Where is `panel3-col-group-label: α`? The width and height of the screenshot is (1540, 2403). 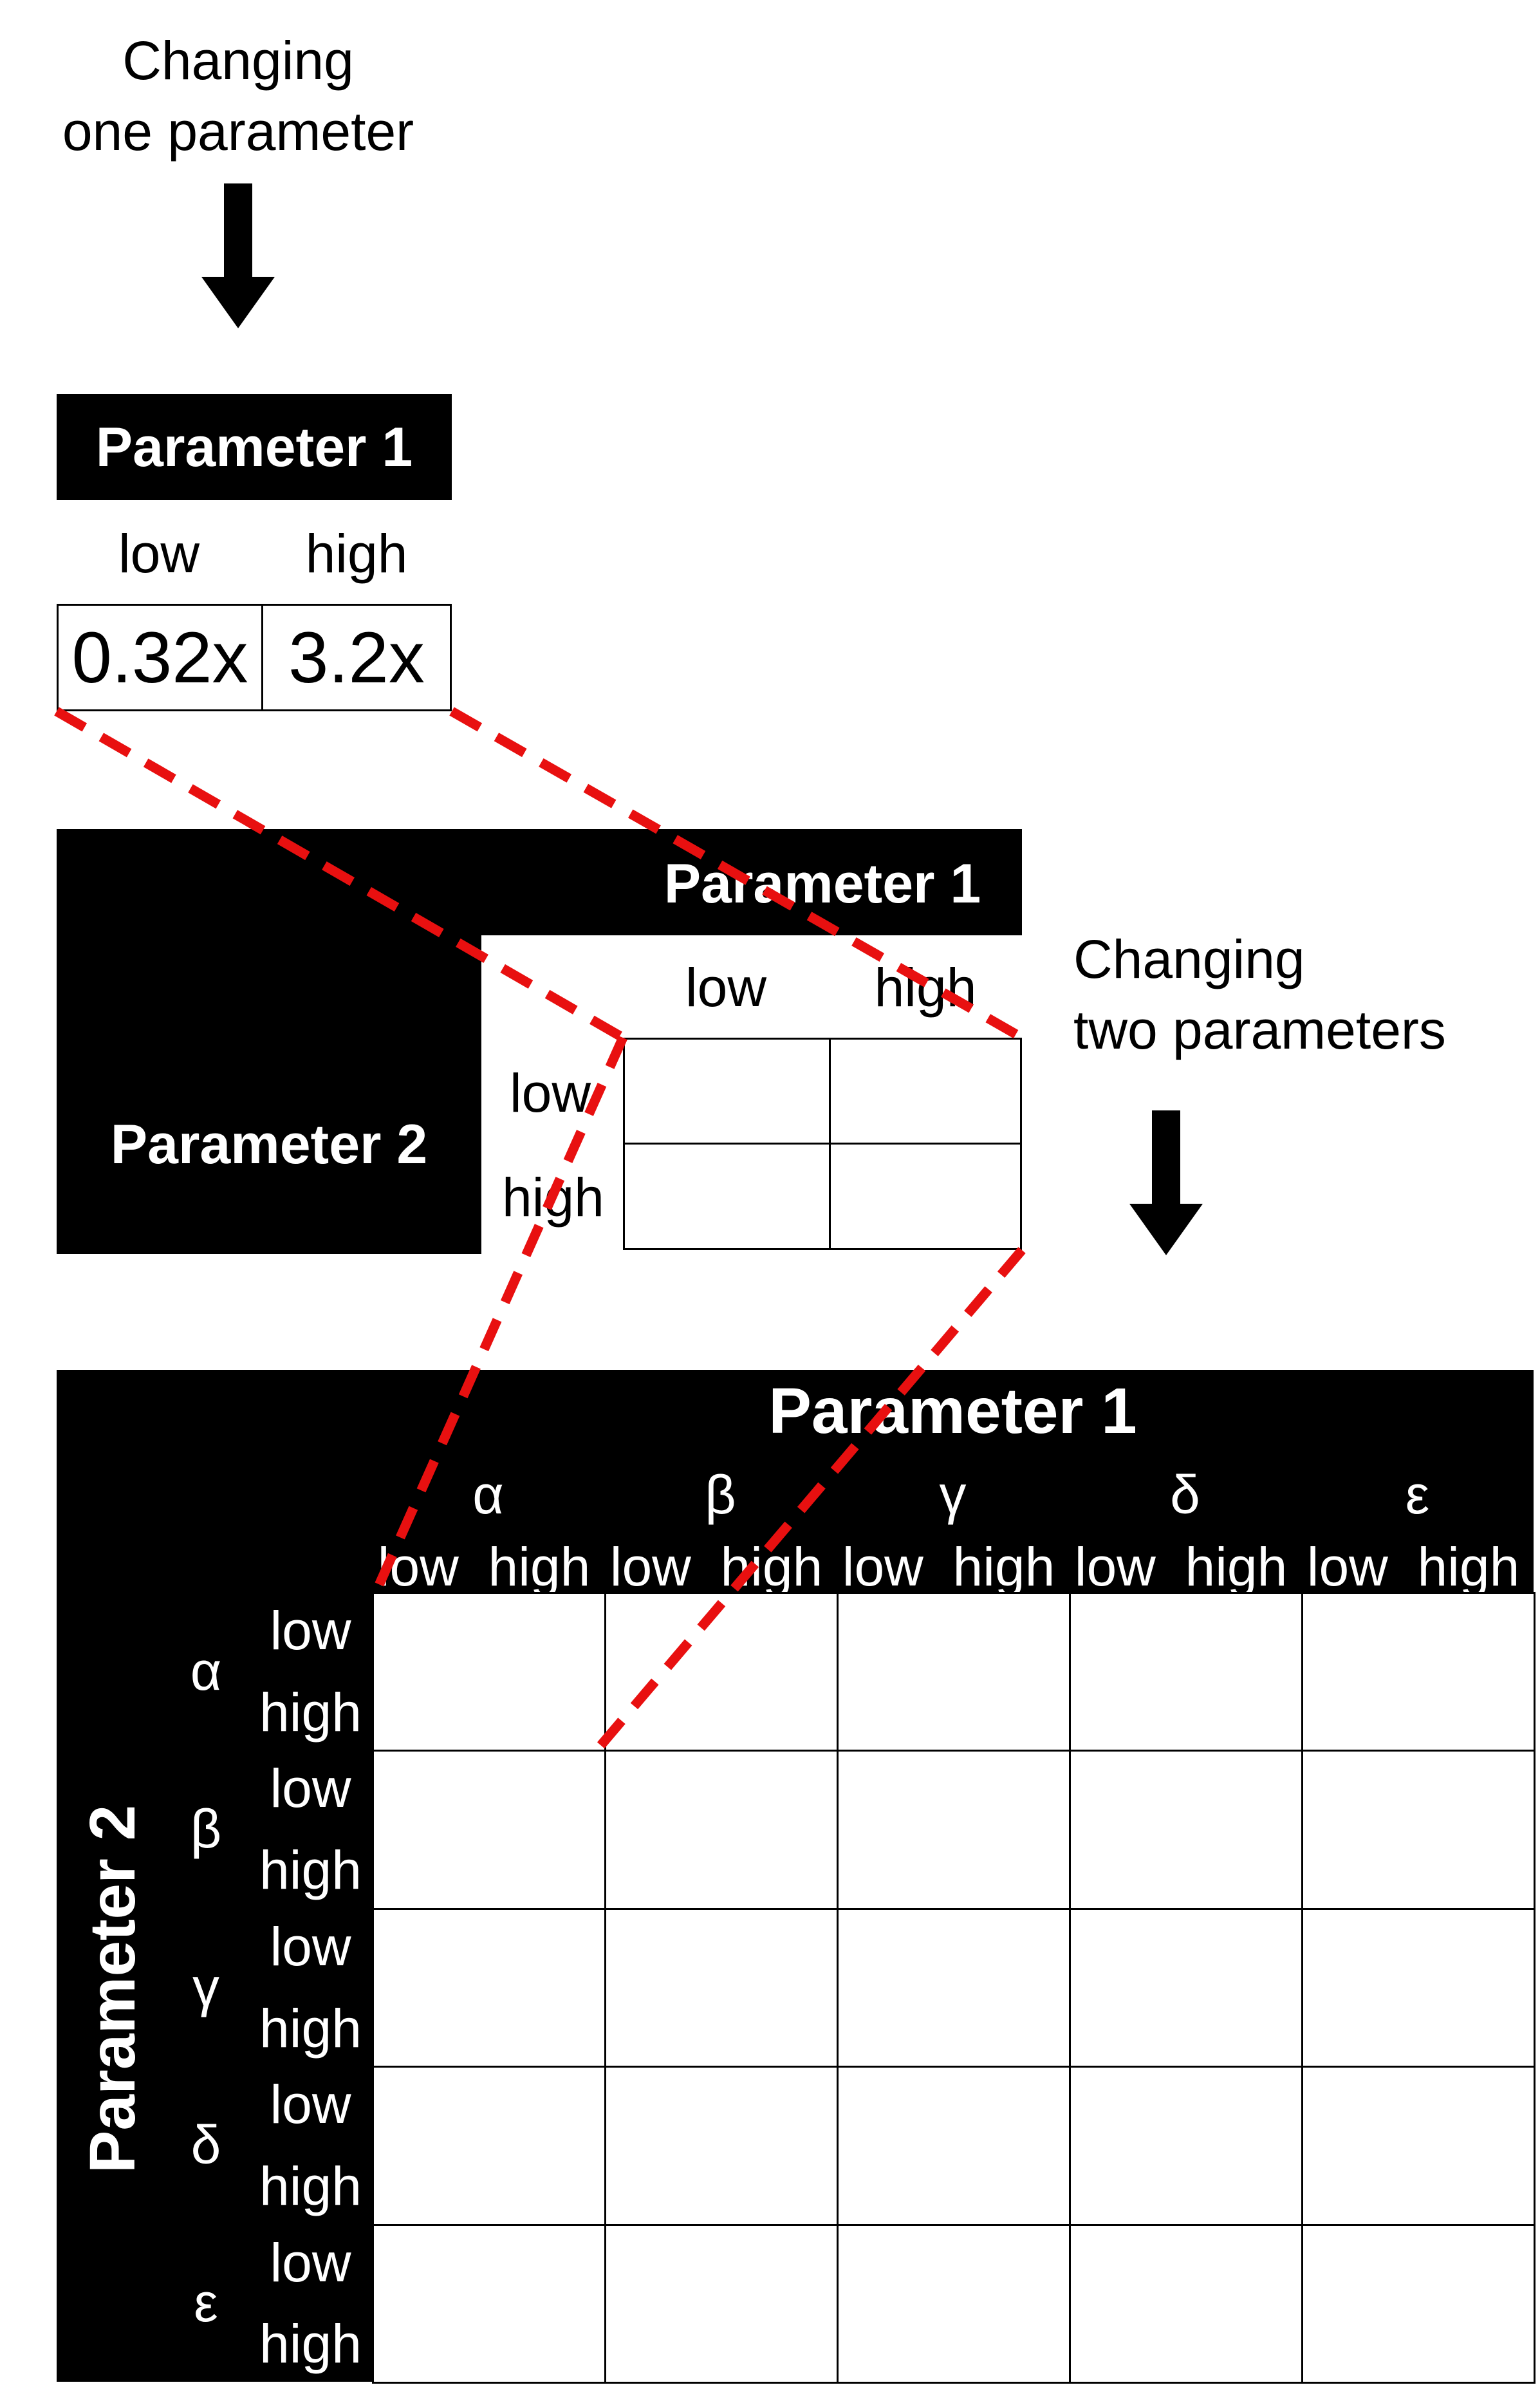
panel3-col-group-label: α is located at coordinates (488, 1494).